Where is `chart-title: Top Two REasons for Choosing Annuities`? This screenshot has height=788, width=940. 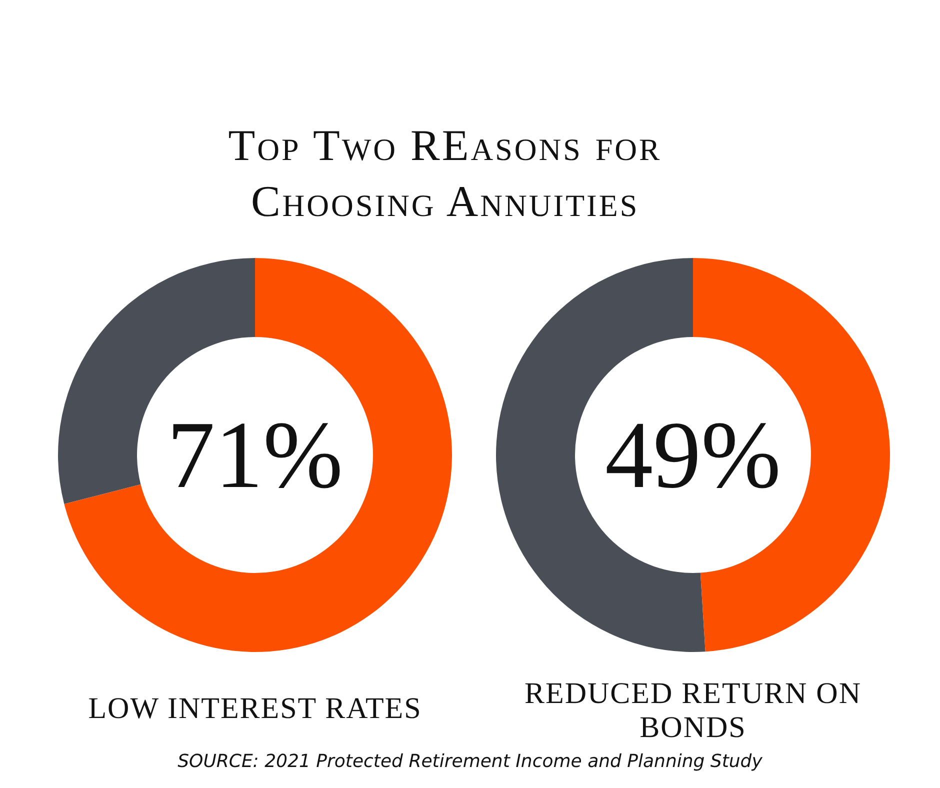
chart-title: Top Two REasons for Choosing Annuities is located at coordinates (445, 173).